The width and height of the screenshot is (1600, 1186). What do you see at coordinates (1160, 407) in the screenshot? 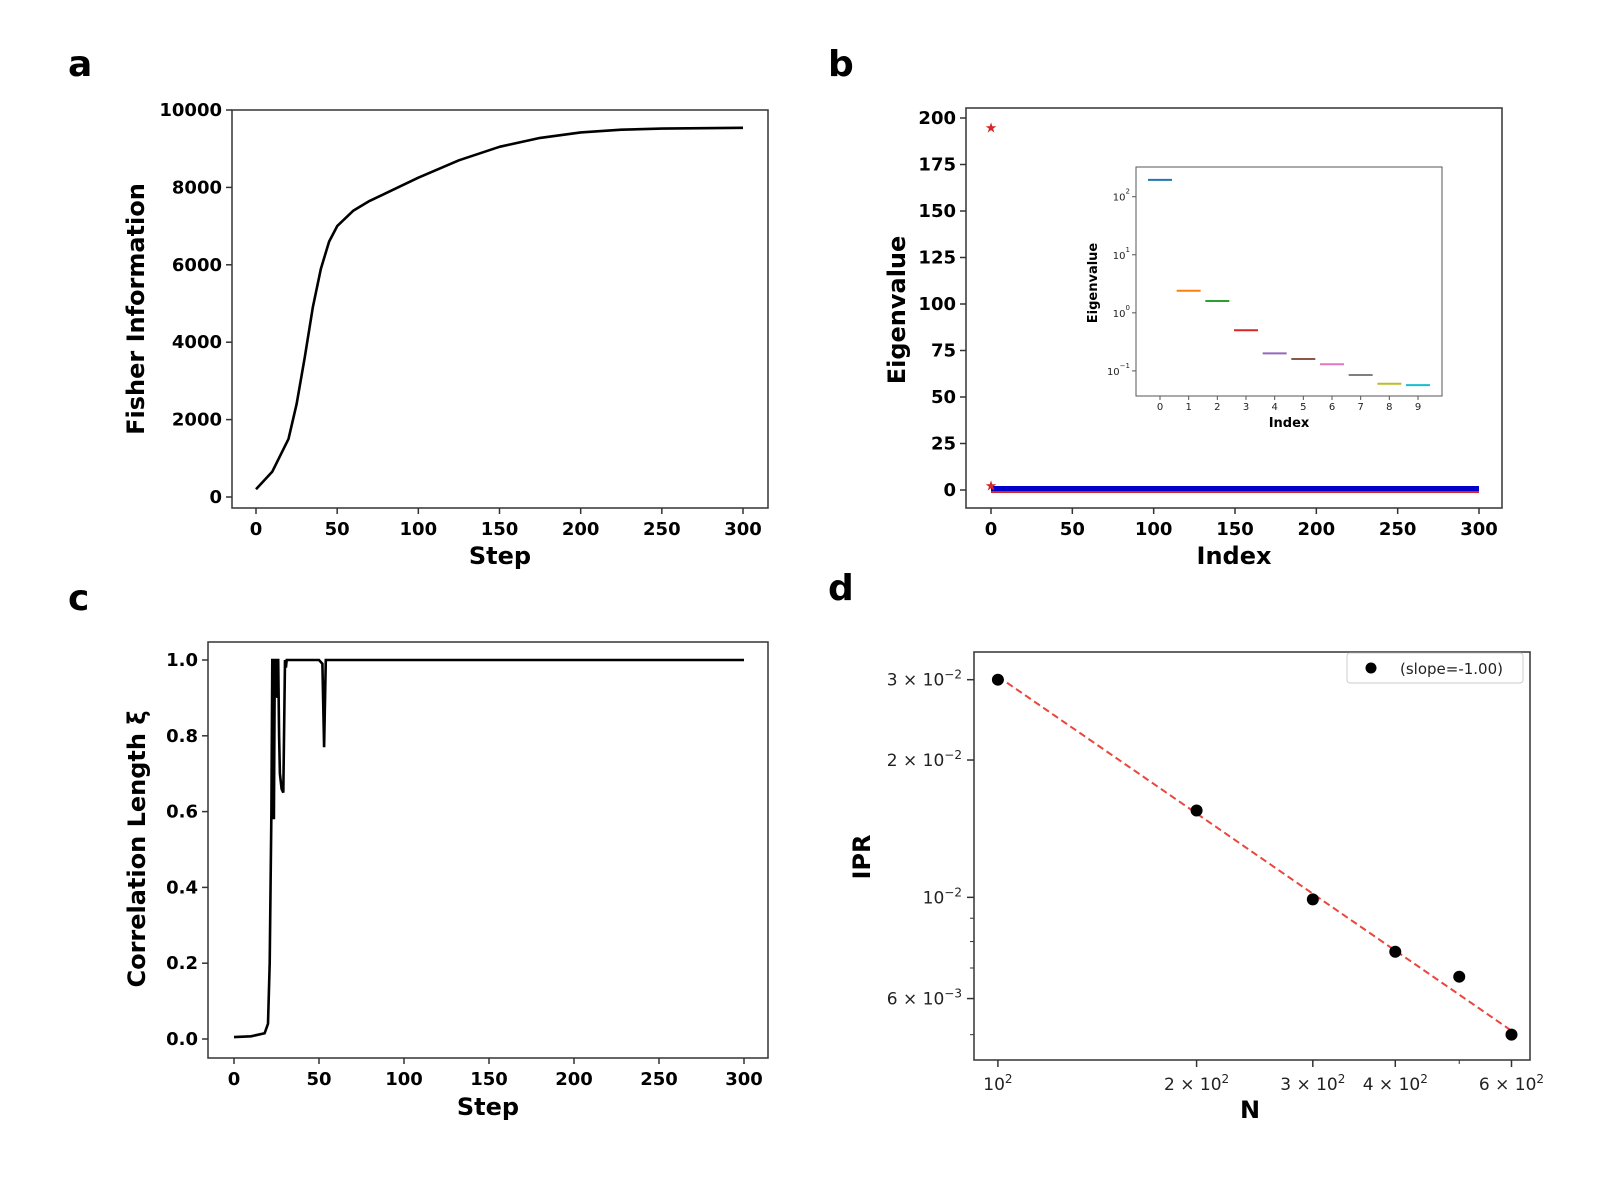
I see `inset-x-tick-label: 0` at bounding box center [1160, 407].